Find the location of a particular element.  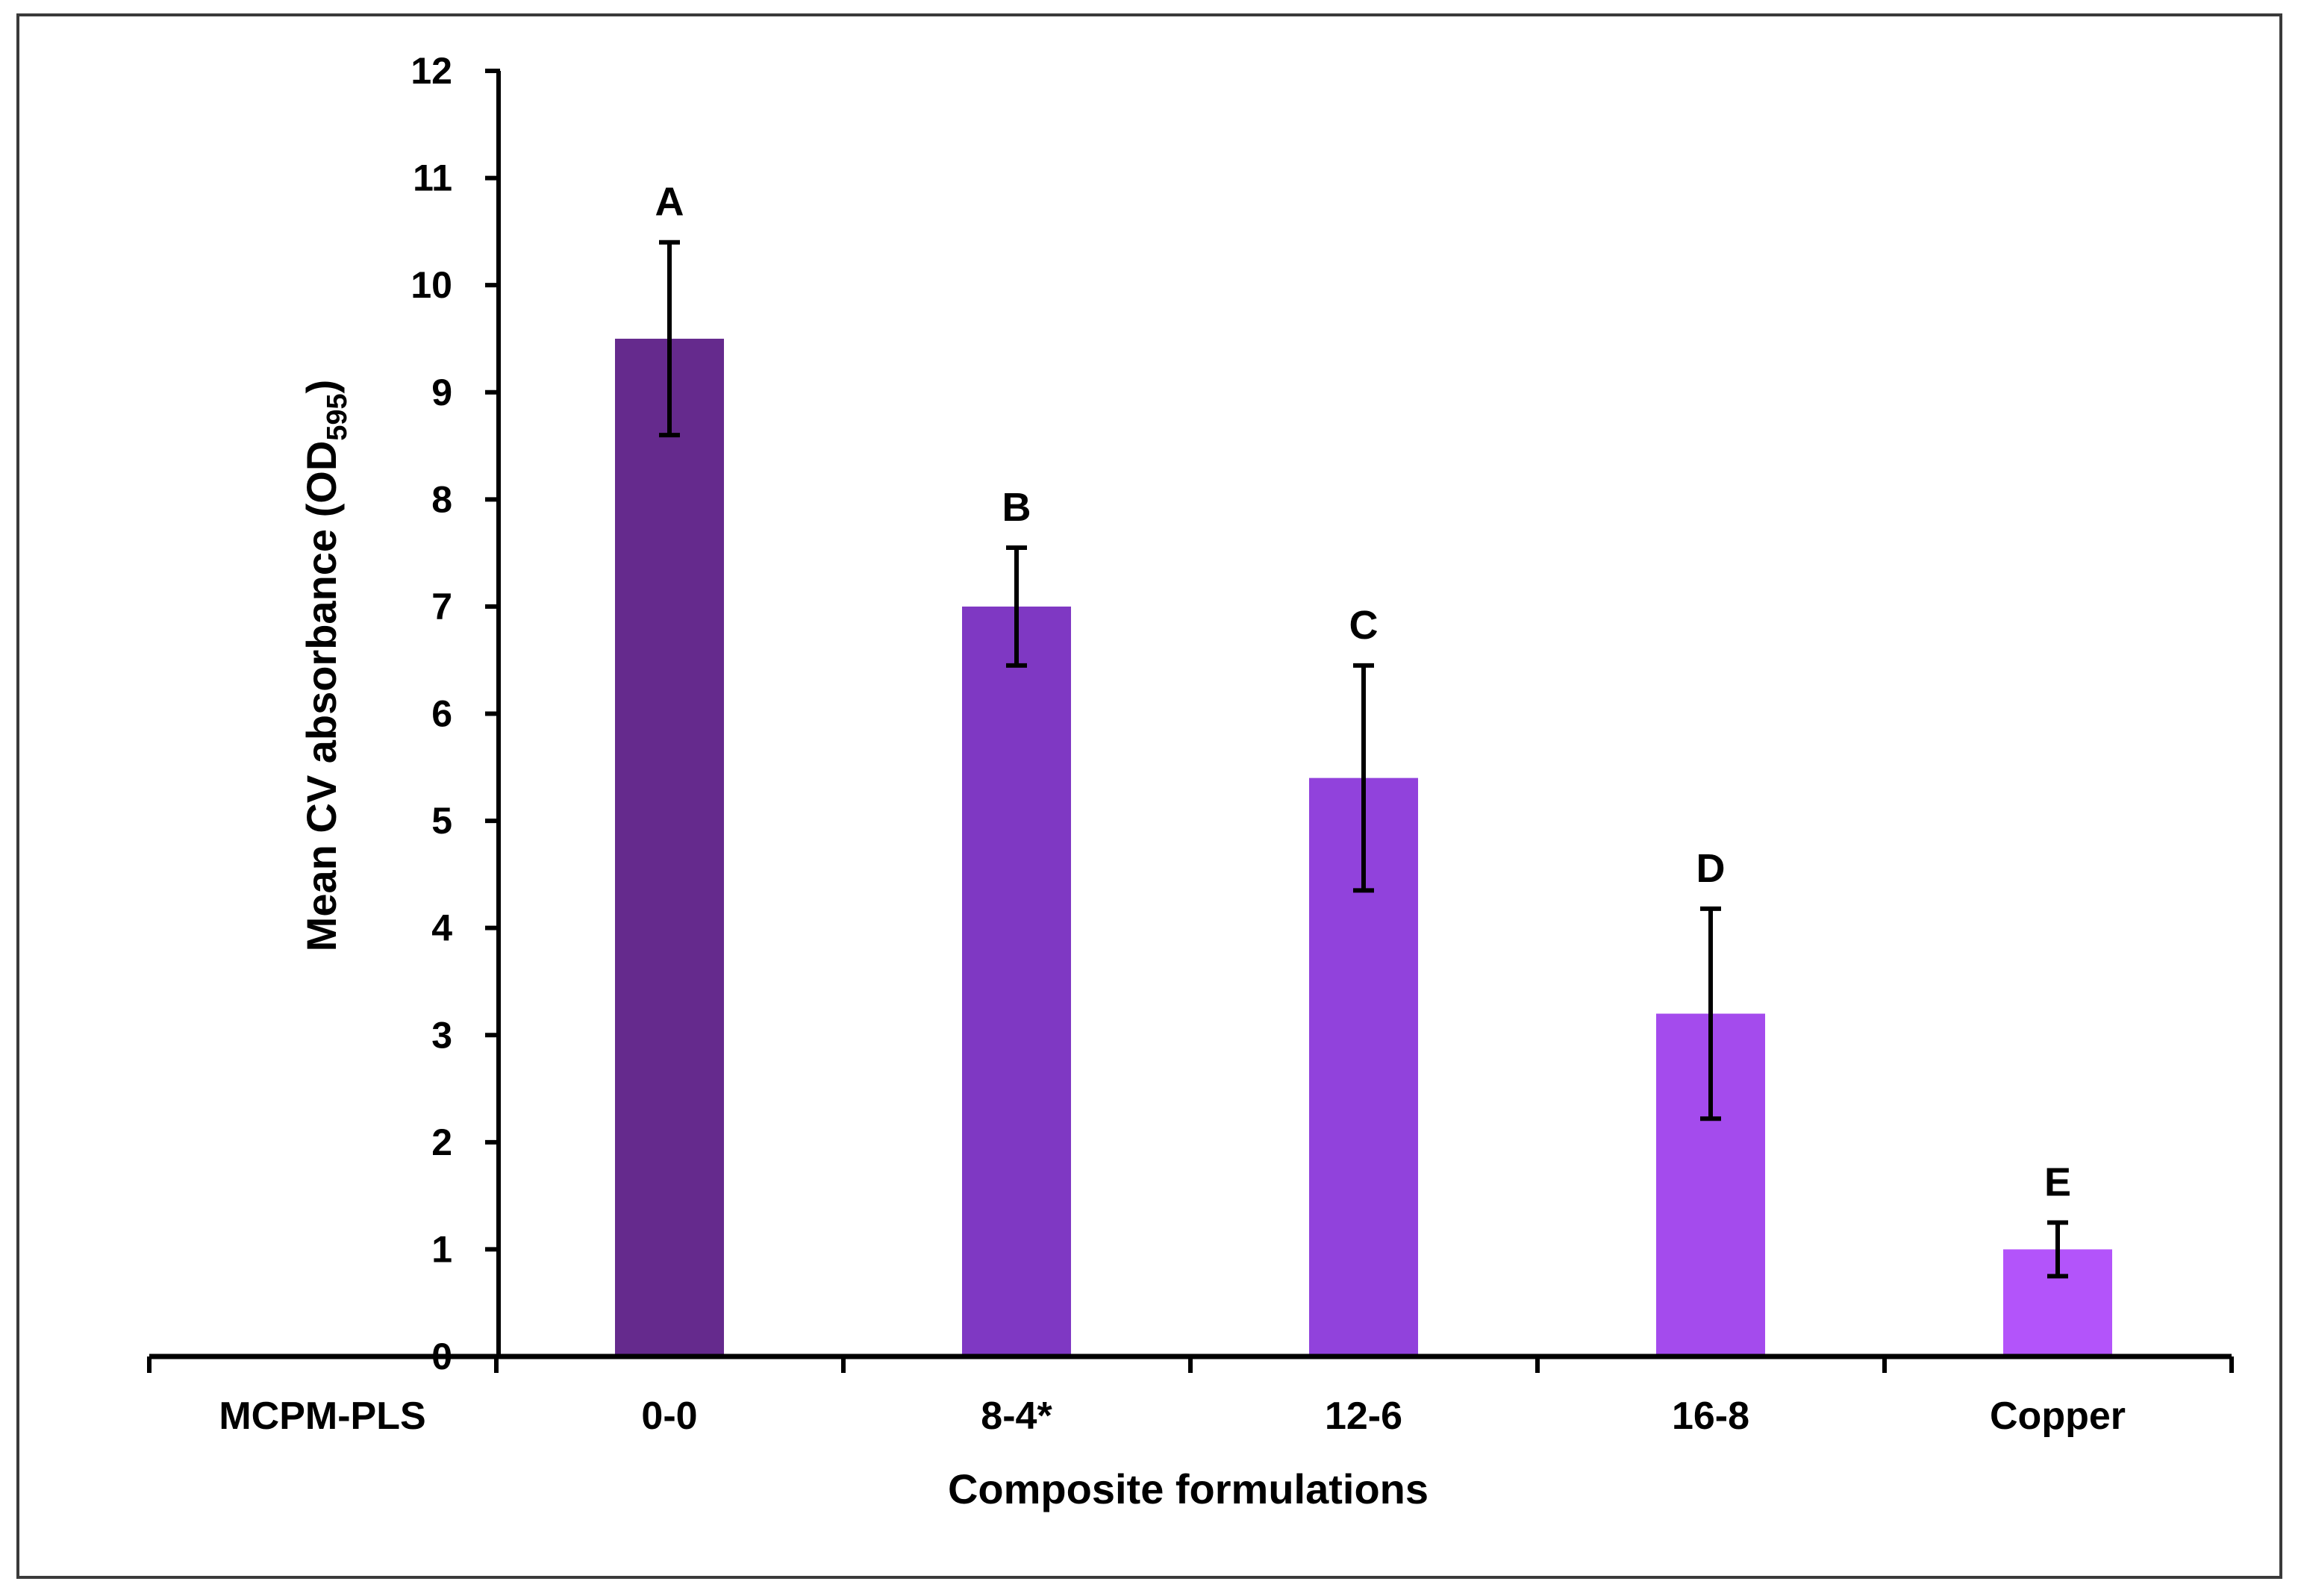

significance-letter: A is located at coordinates (669, 202).